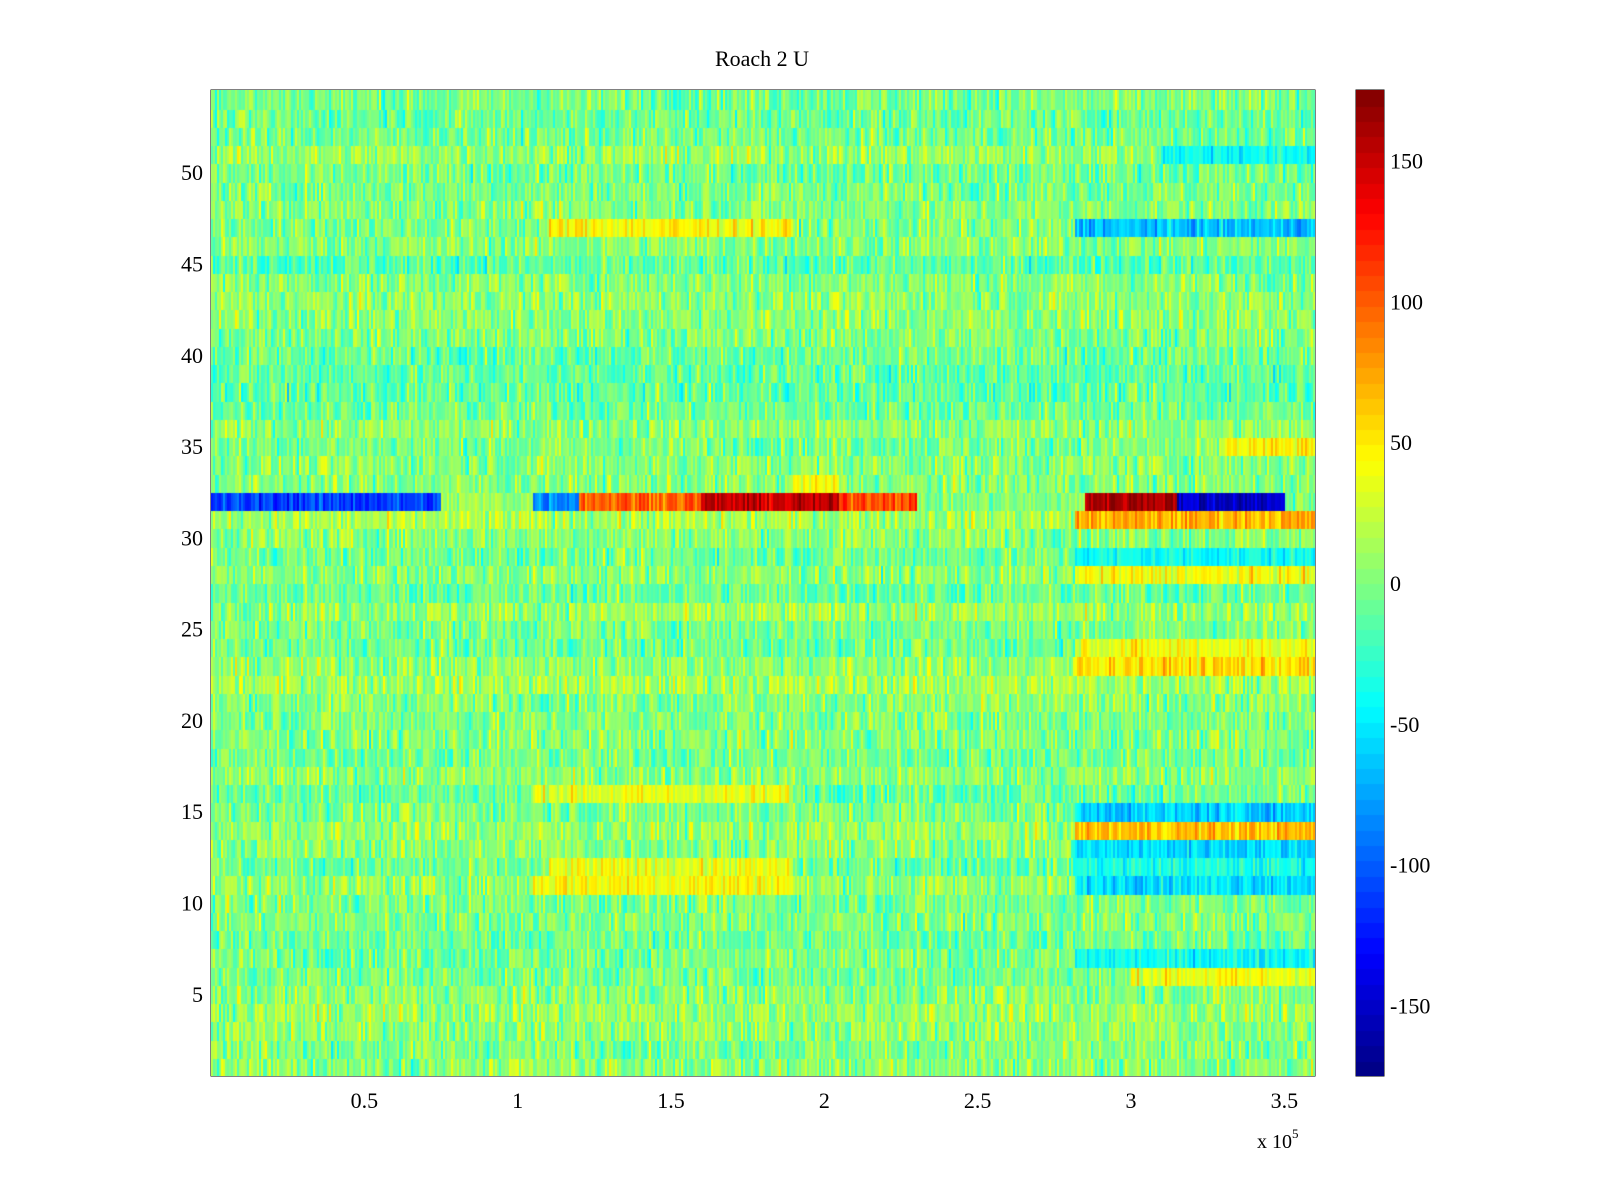  Describe the element at coordinates (192, 355) in the screenshot. I see `y-tick-label: 40` at that location.